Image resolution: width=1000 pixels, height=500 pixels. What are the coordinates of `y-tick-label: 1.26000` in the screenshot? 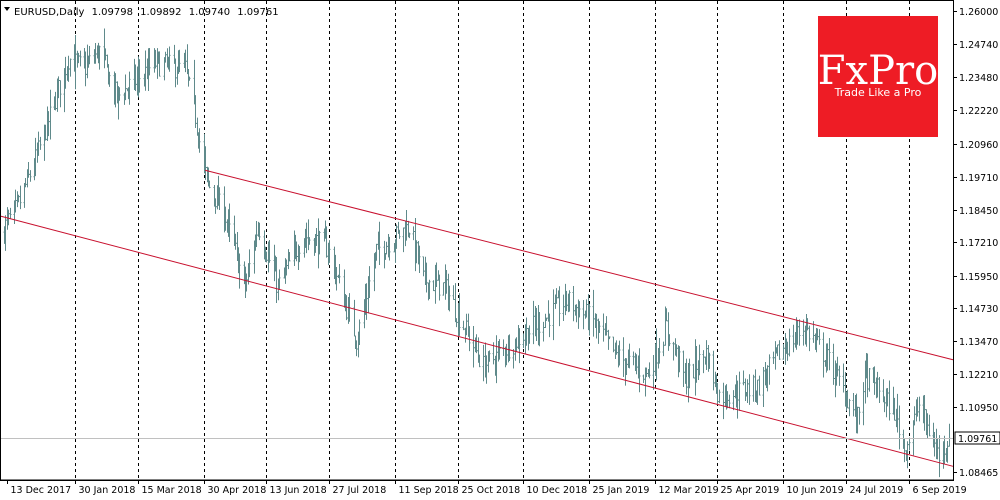 It's located at (978, 12).